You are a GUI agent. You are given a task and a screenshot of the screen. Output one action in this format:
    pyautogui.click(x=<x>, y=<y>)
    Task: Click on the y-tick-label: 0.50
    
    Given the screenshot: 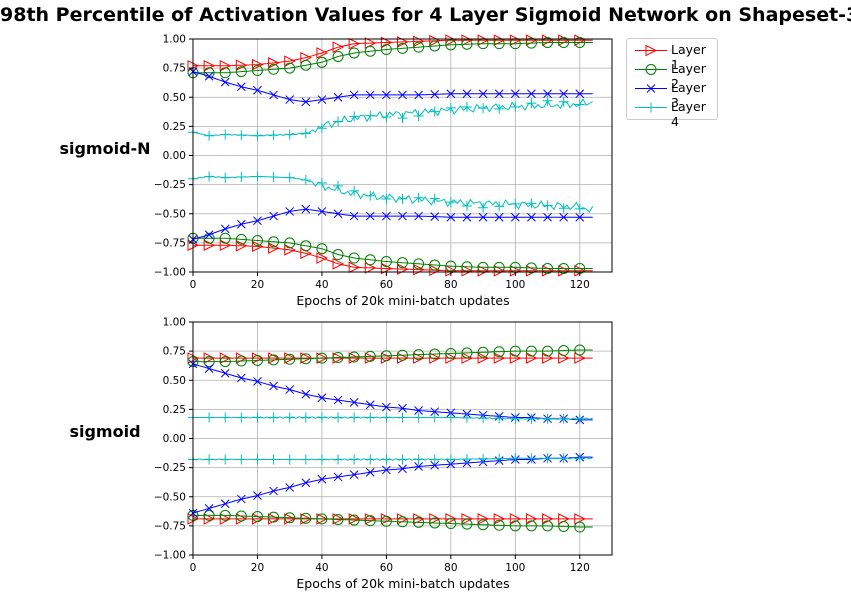 What is the action you would take?
    pyautogui.click(x=174, y=98)
    